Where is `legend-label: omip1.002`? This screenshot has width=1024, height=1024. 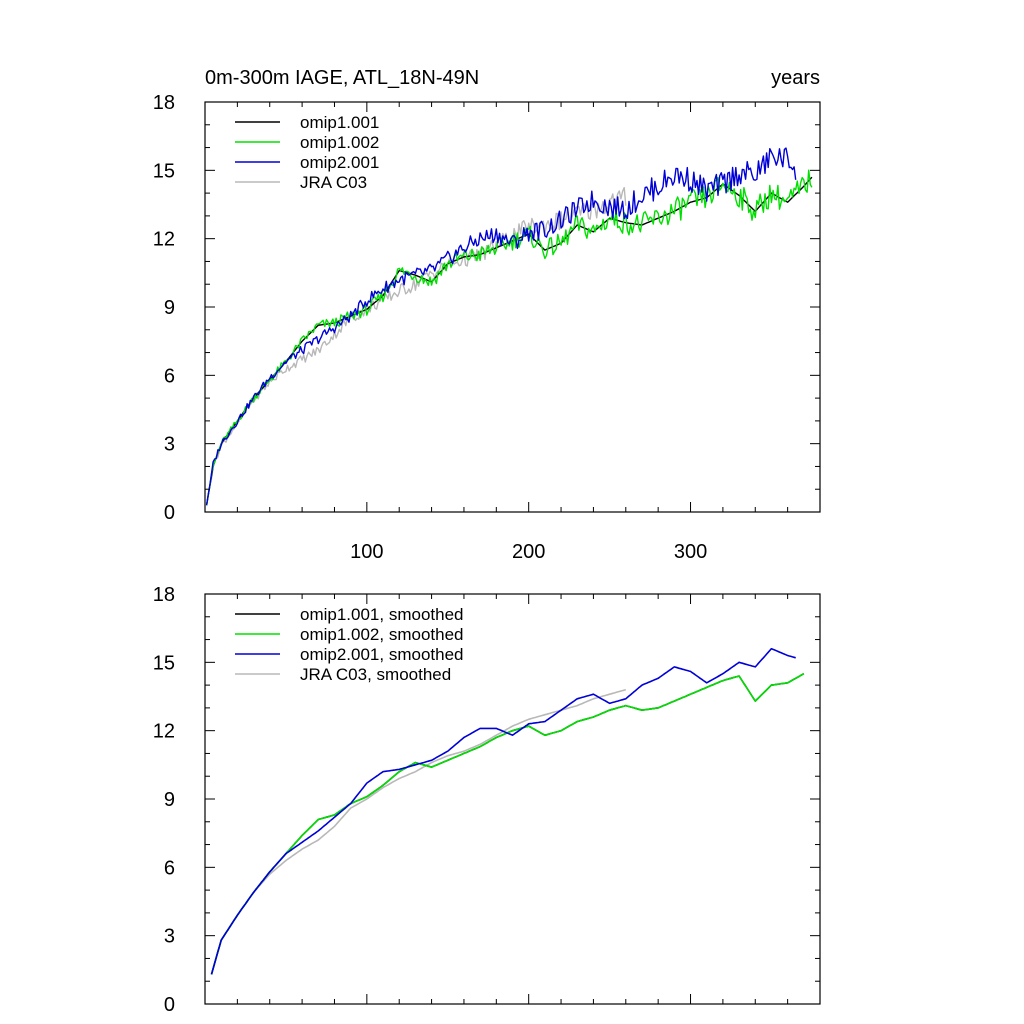
legend-label: omip1.002 is located at coordinates (339, 142).